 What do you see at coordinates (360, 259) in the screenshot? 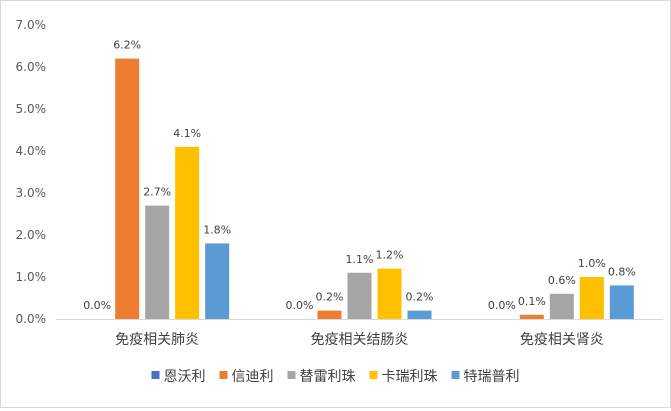
I see `data-label: 1.1%` at bounding box center [360, 259].